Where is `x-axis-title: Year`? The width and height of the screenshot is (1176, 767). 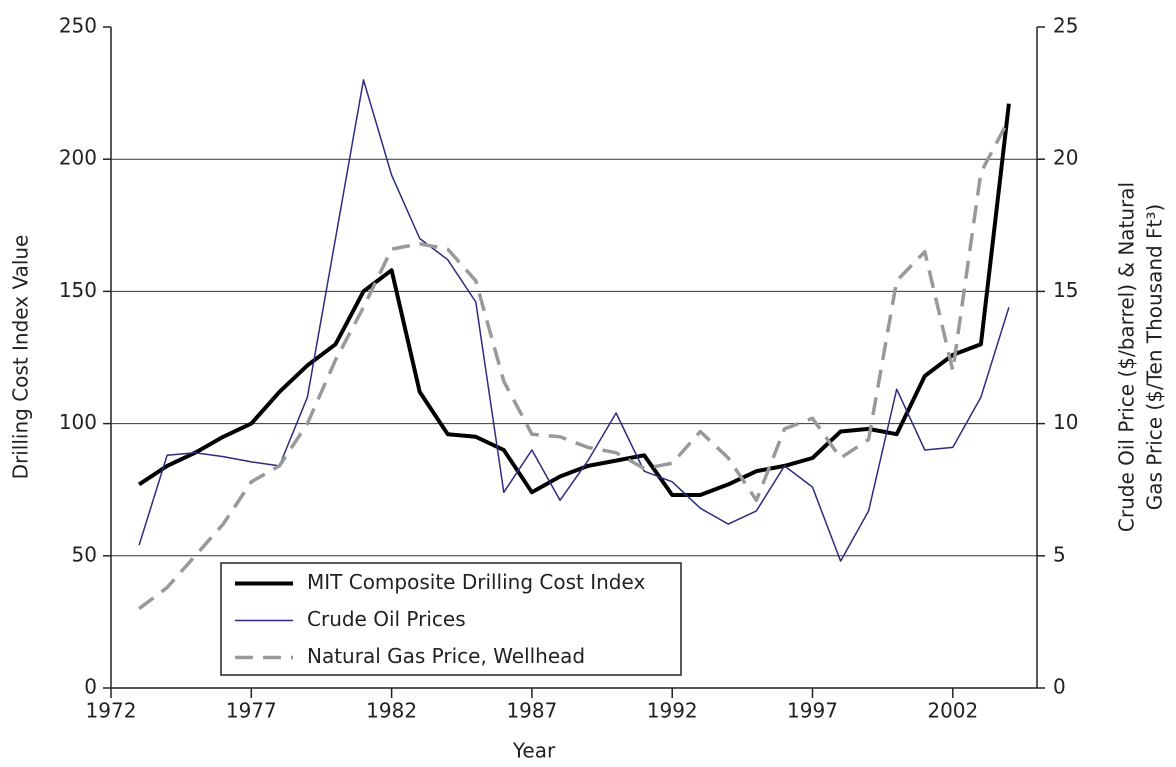
x-axis-title: Year is located at coordinates (534, 751).